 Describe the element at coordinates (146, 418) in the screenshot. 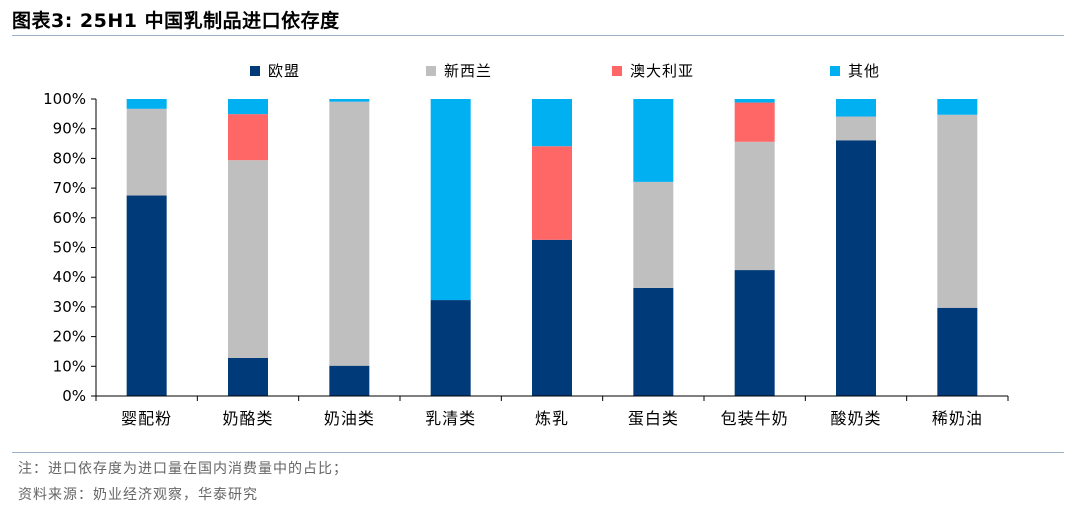

I see `x-tick-label: 婴配粉` at that location.